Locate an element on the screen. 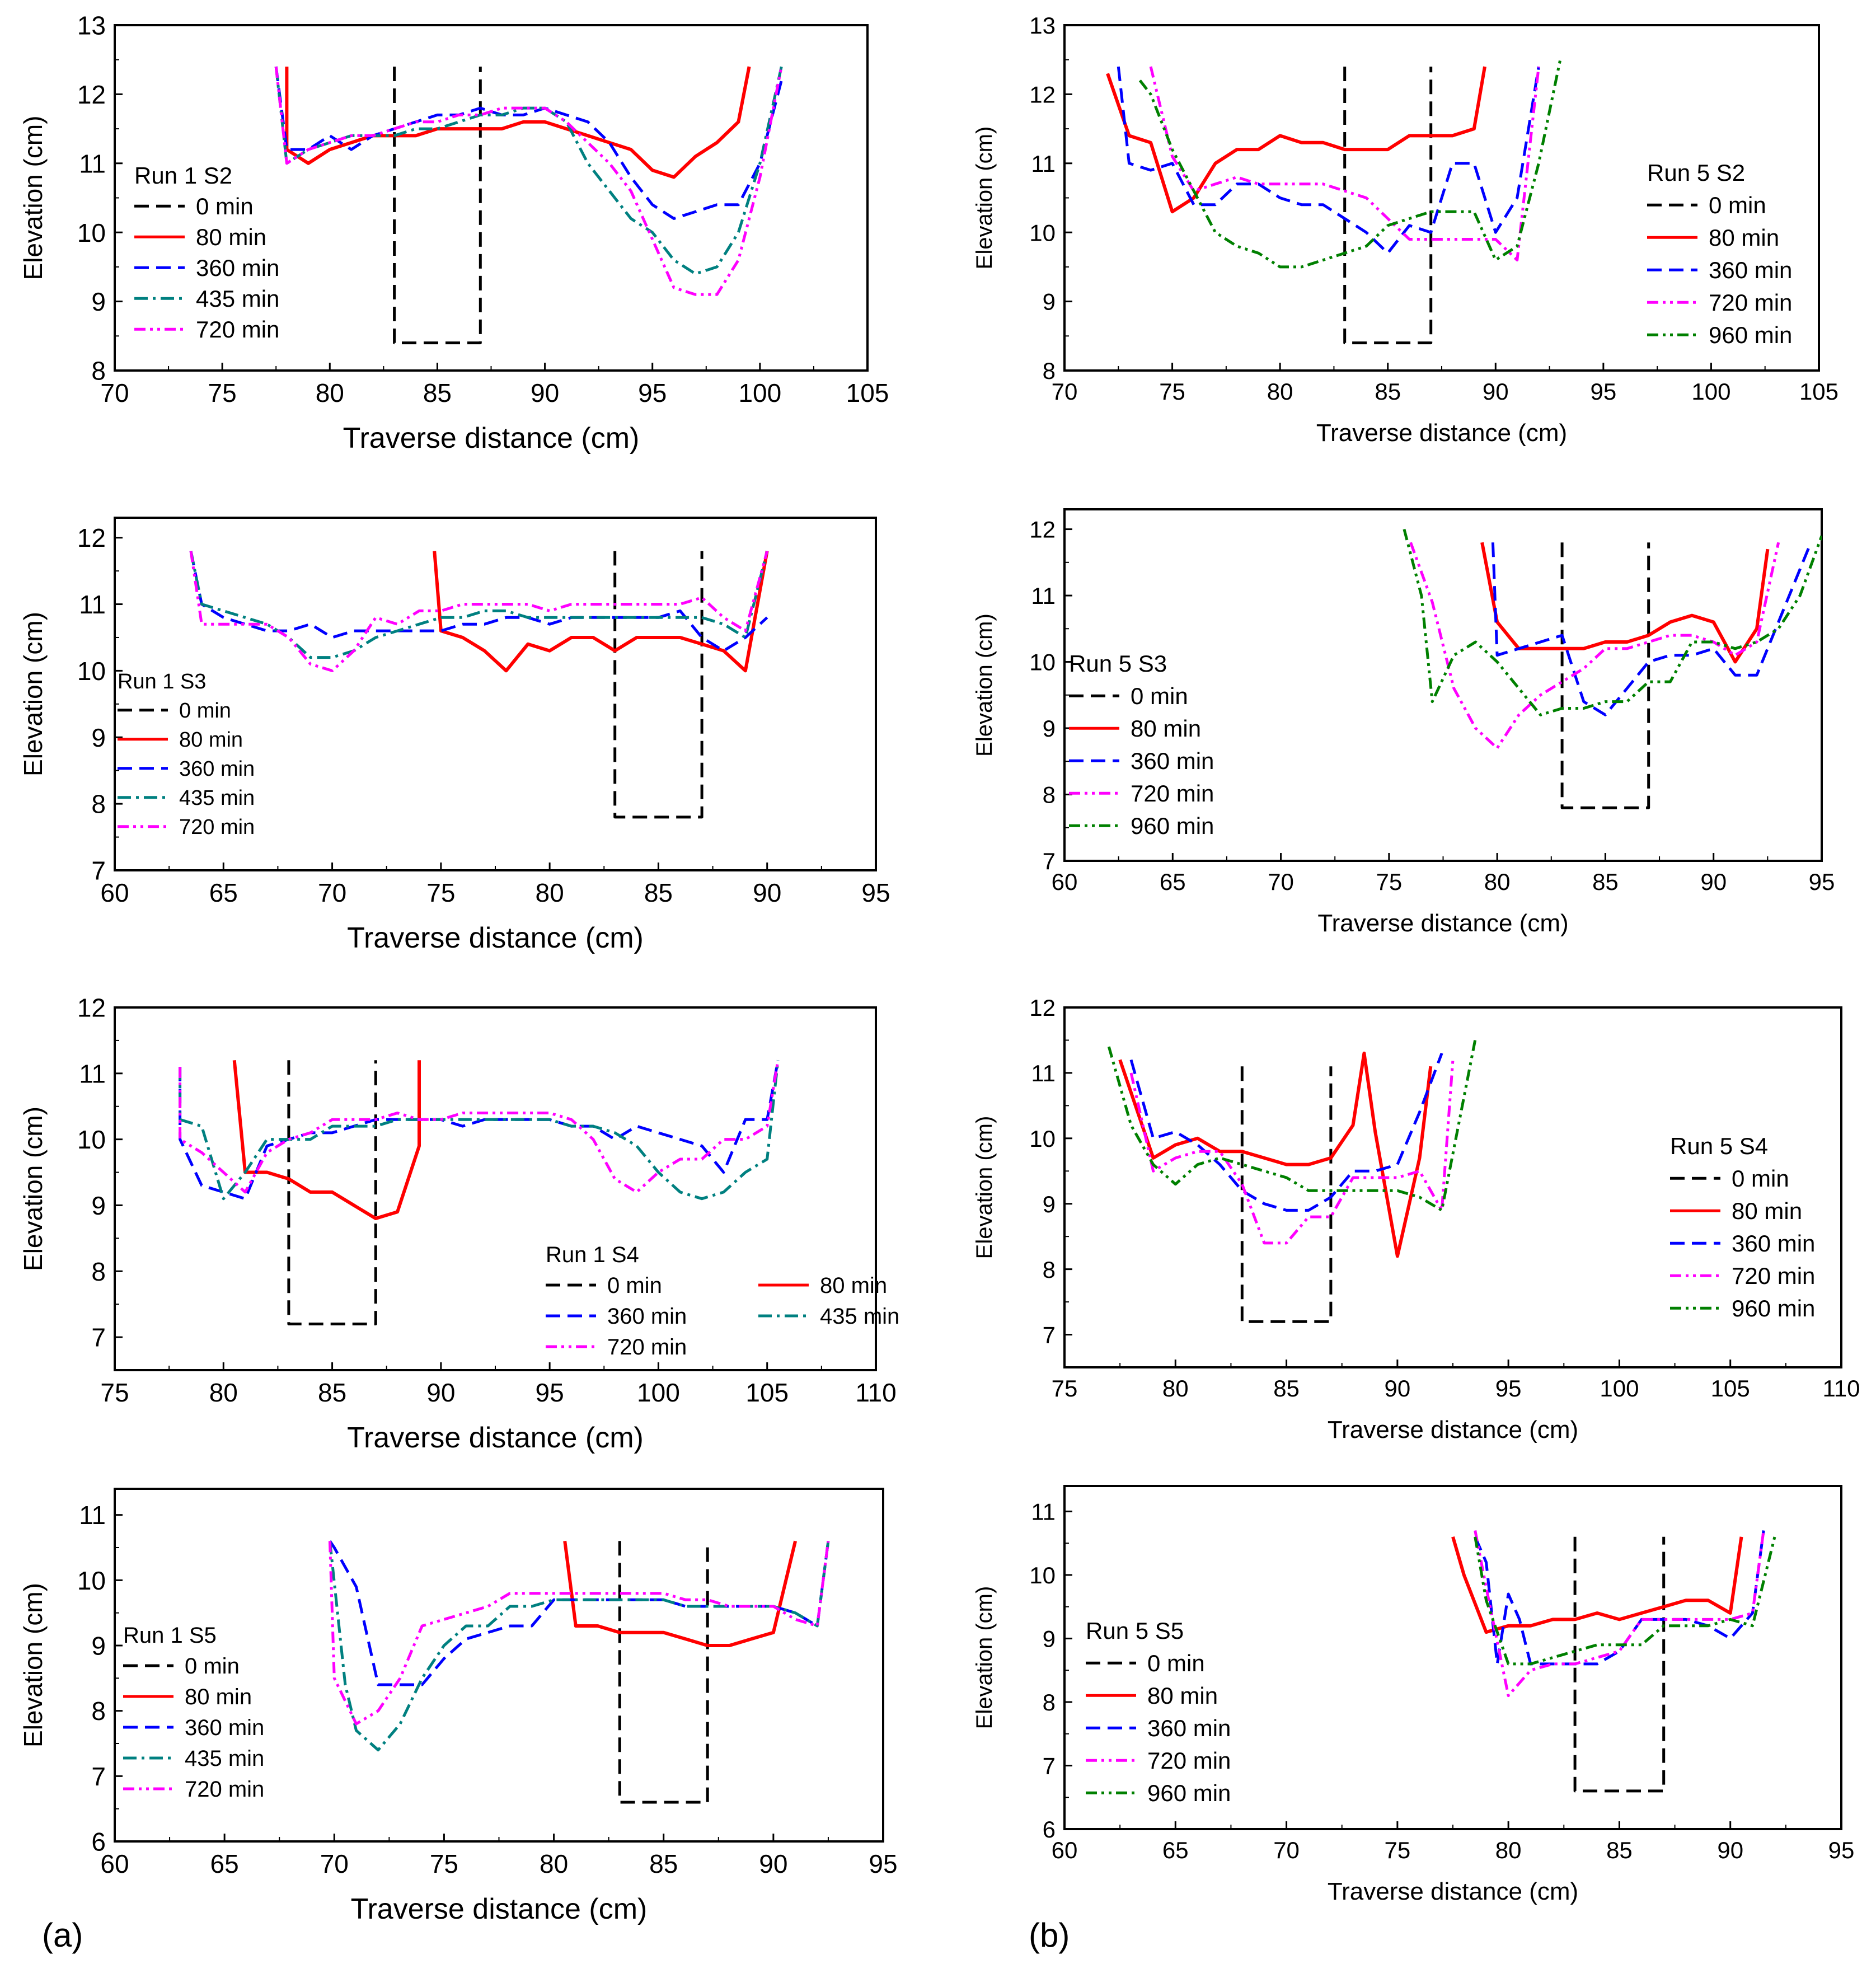  series-line-960-min is located at coordinates (1292, 1126).